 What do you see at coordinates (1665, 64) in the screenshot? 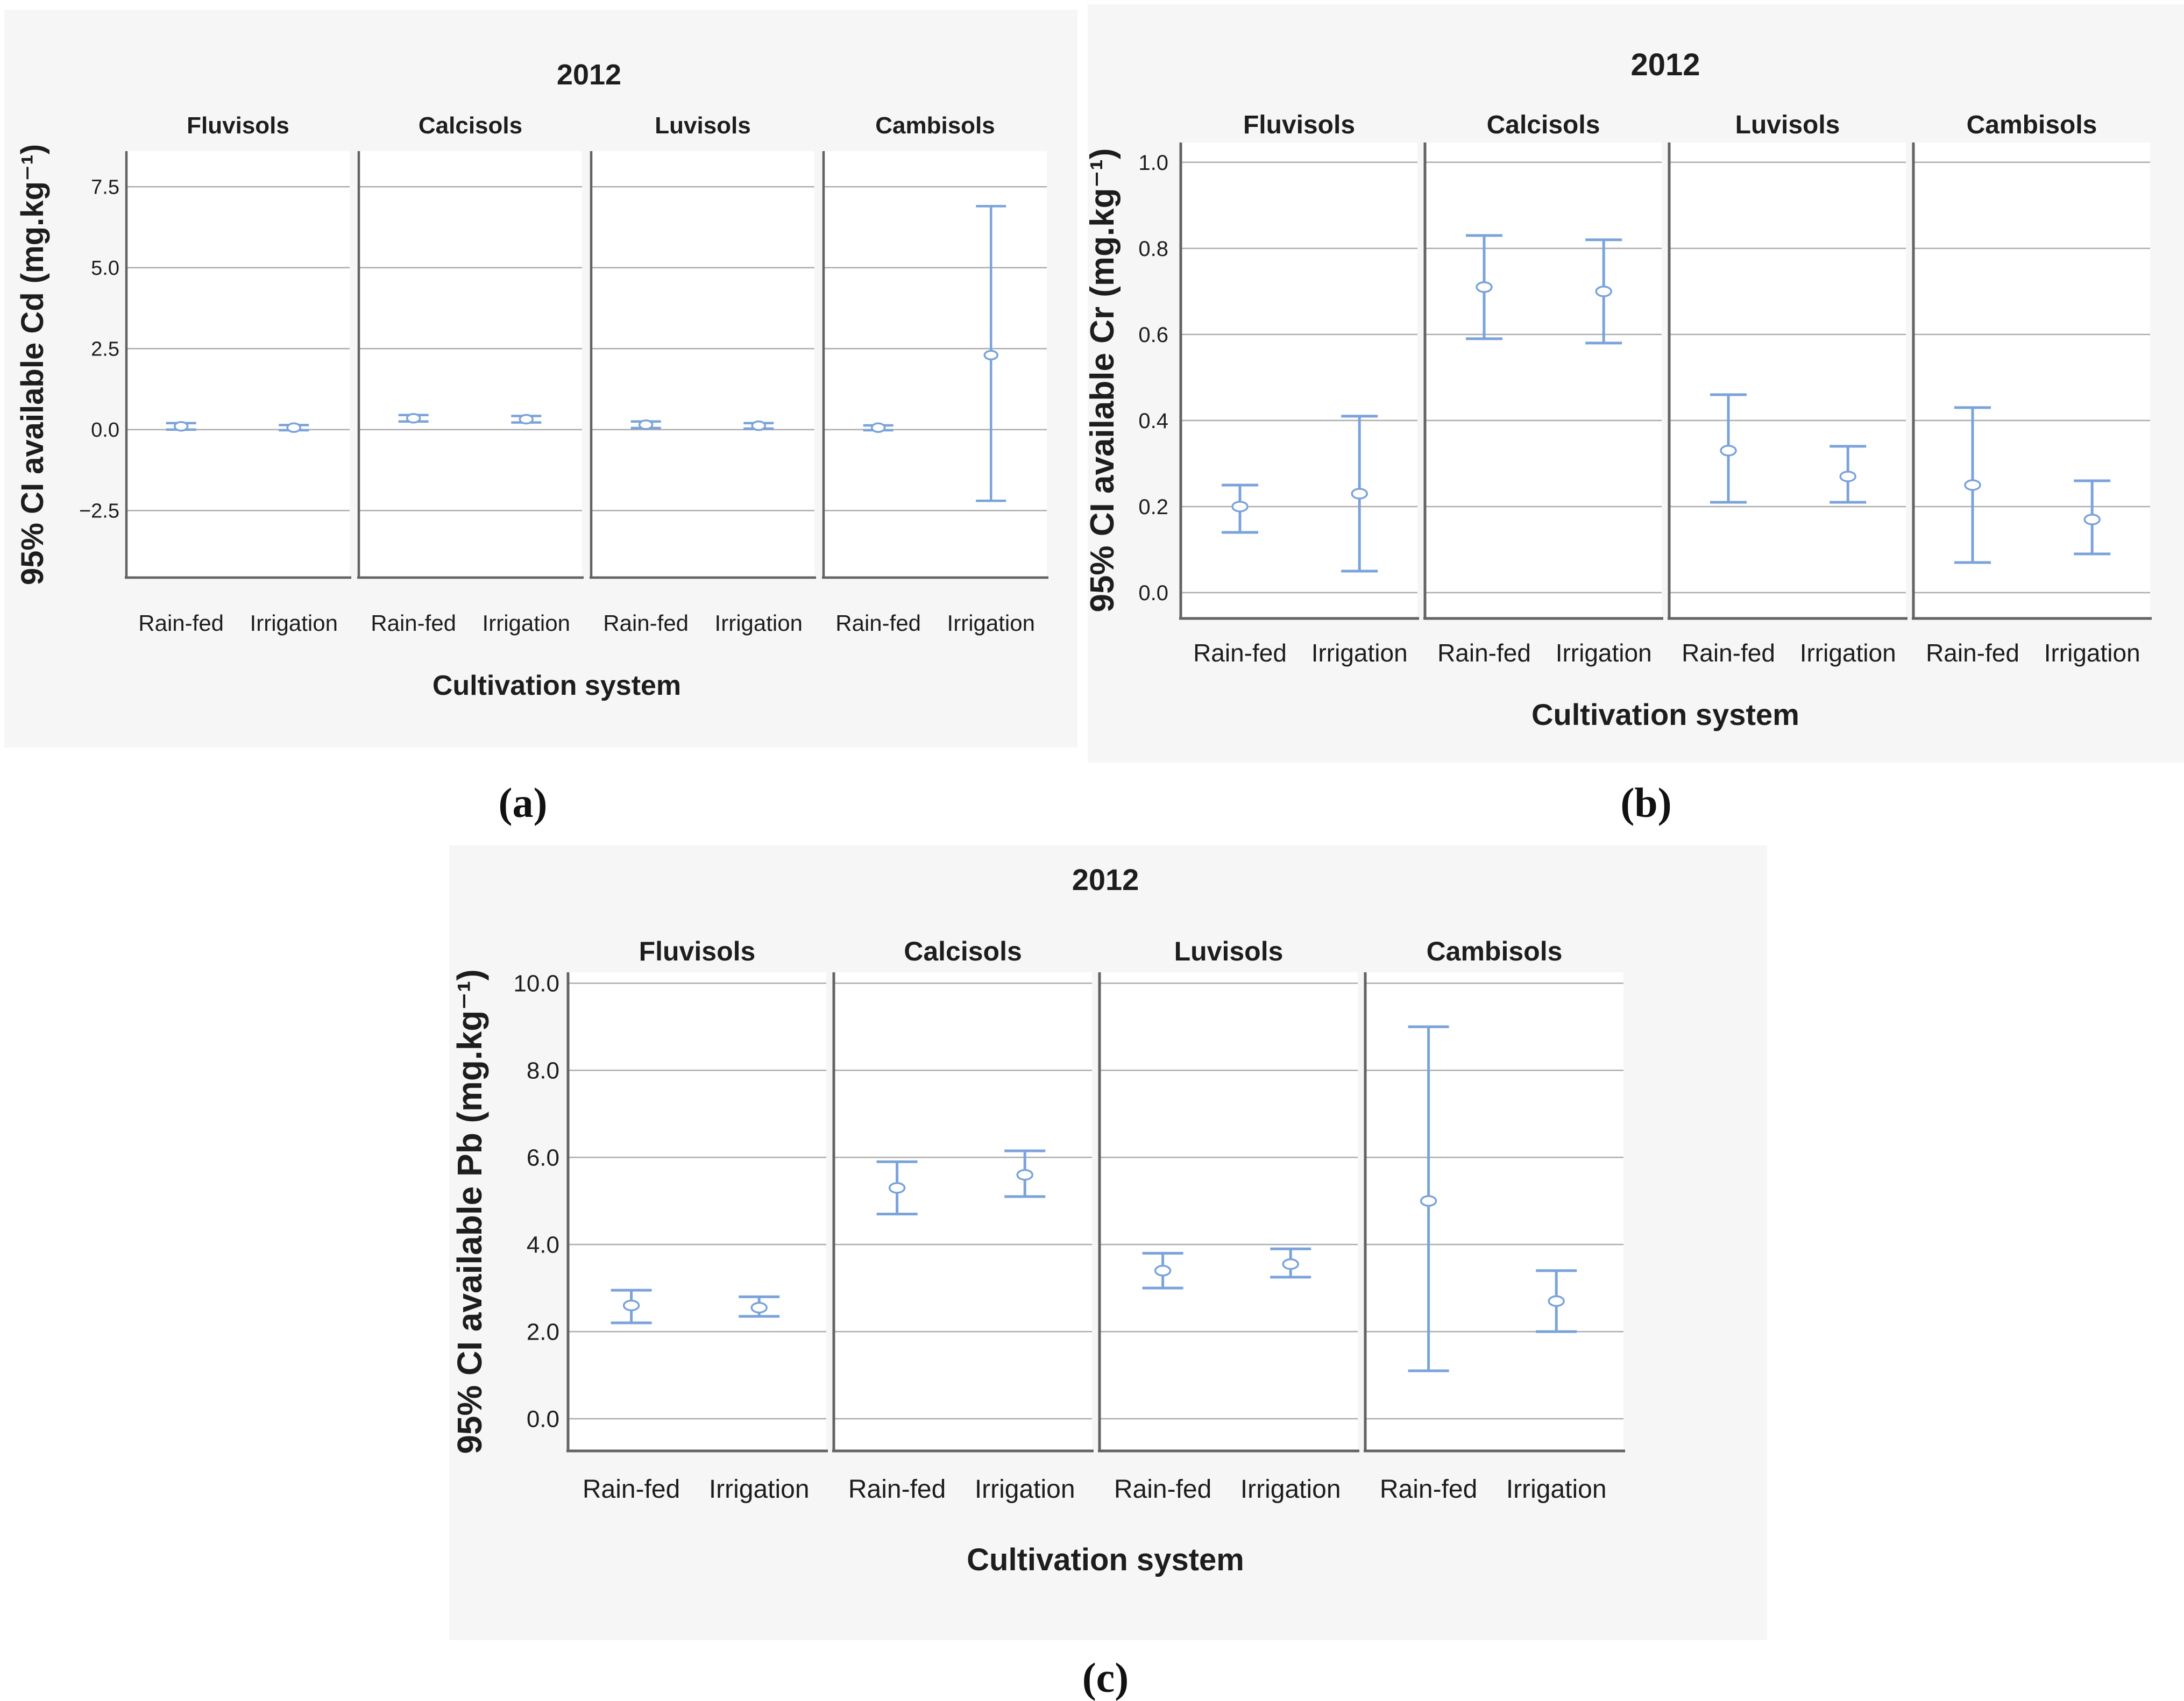
I see `chart-b-title: 2012` at bounding box center [1665, 64].